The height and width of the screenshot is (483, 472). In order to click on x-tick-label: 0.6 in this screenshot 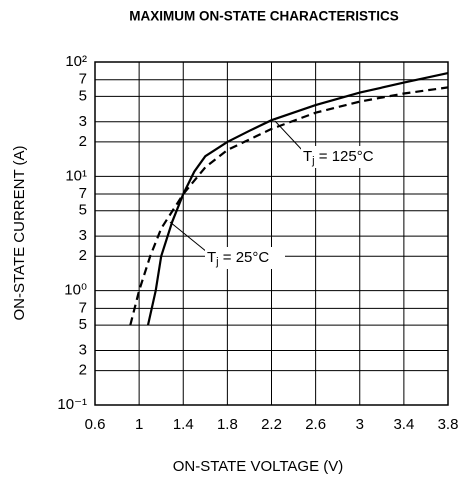, I will do `click(95, 424)`.